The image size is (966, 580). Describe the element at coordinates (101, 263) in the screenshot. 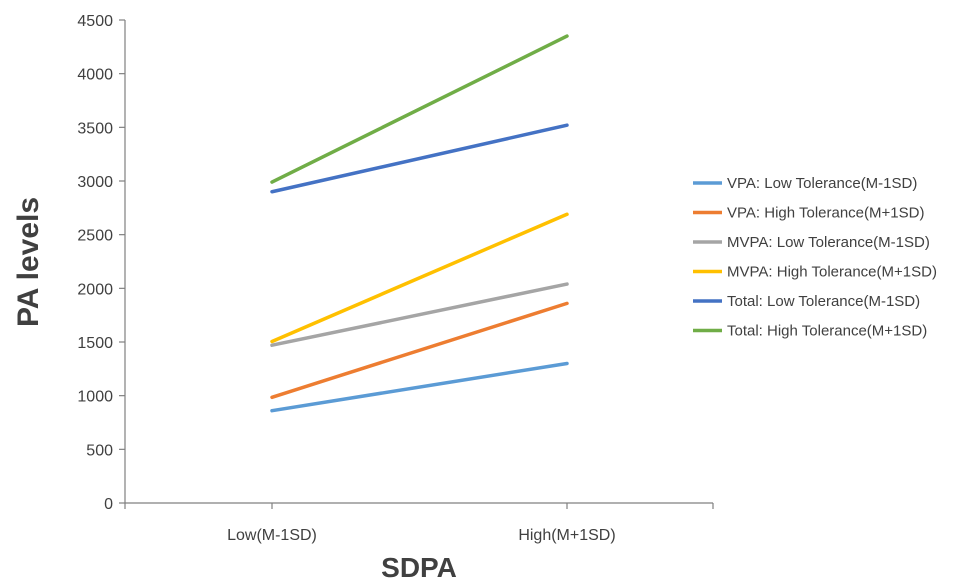

I see `y-axis-ticks: 0 500 1000 1500 2000 2500 3000 3500 4000 4500` at that location.